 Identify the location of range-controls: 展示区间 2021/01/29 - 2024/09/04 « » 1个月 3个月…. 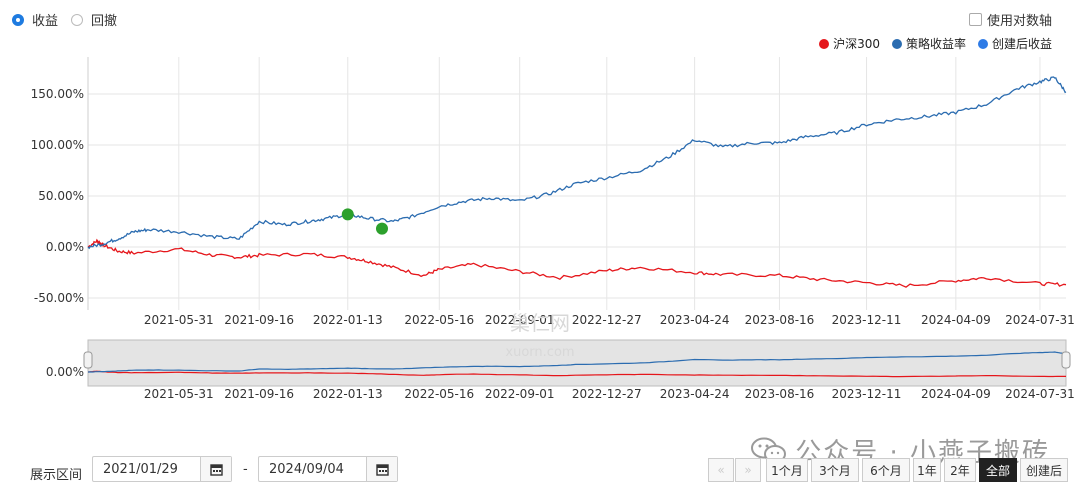
(540, 471).